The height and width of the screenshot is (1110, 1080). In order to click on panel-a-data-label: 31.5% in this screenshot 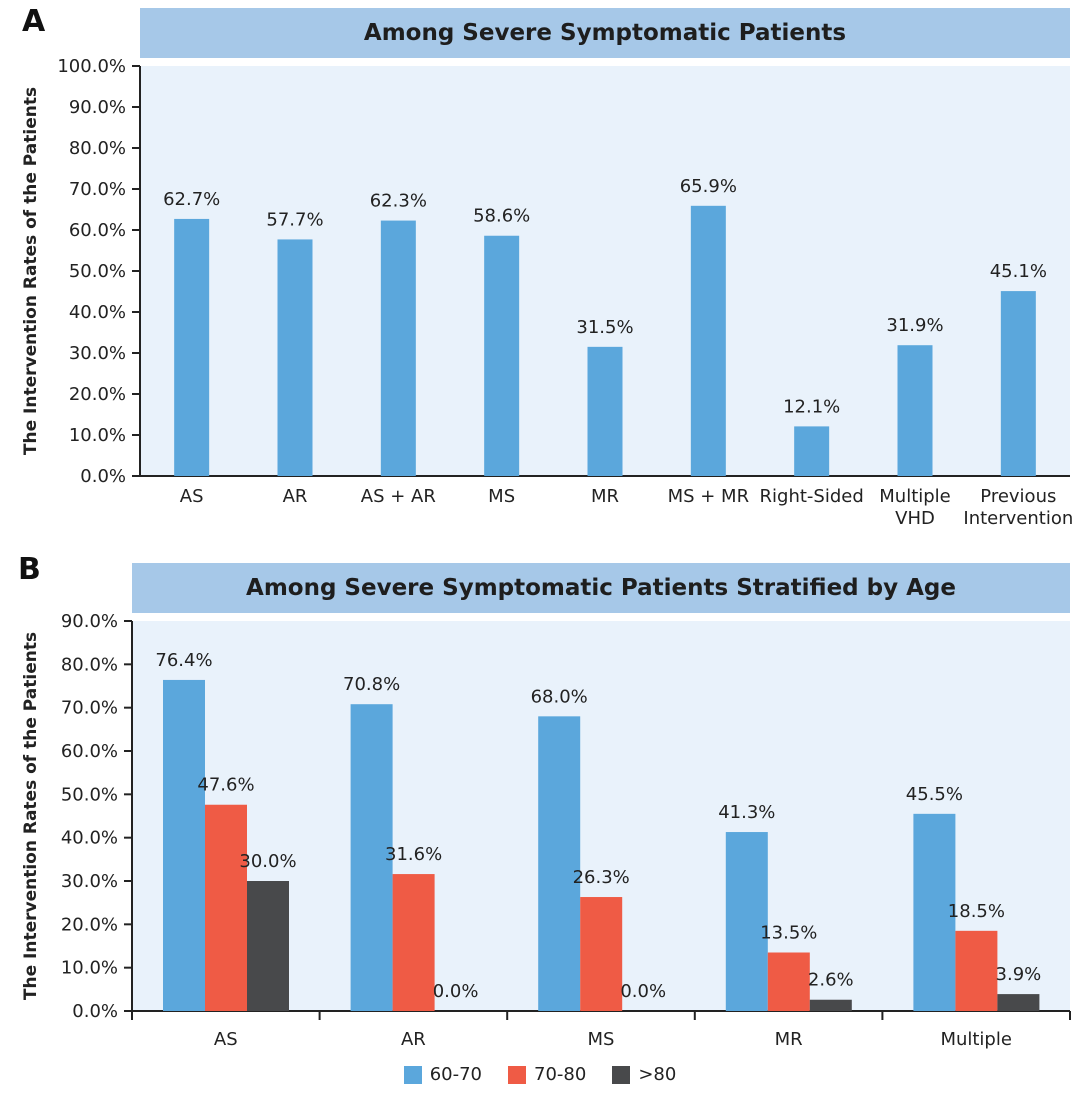, I will do `click(604, 327)`.